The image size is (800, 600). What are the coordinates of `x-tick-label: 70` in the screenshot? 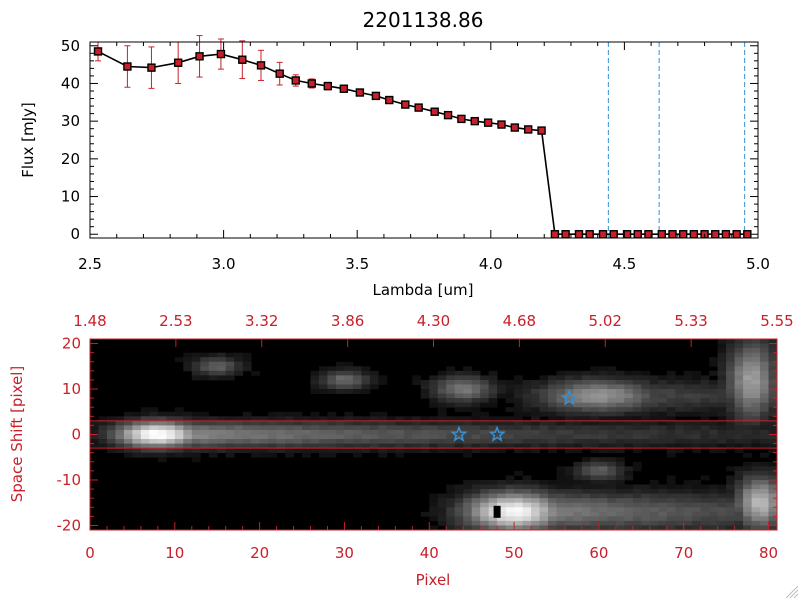 It's located at (683, 553).